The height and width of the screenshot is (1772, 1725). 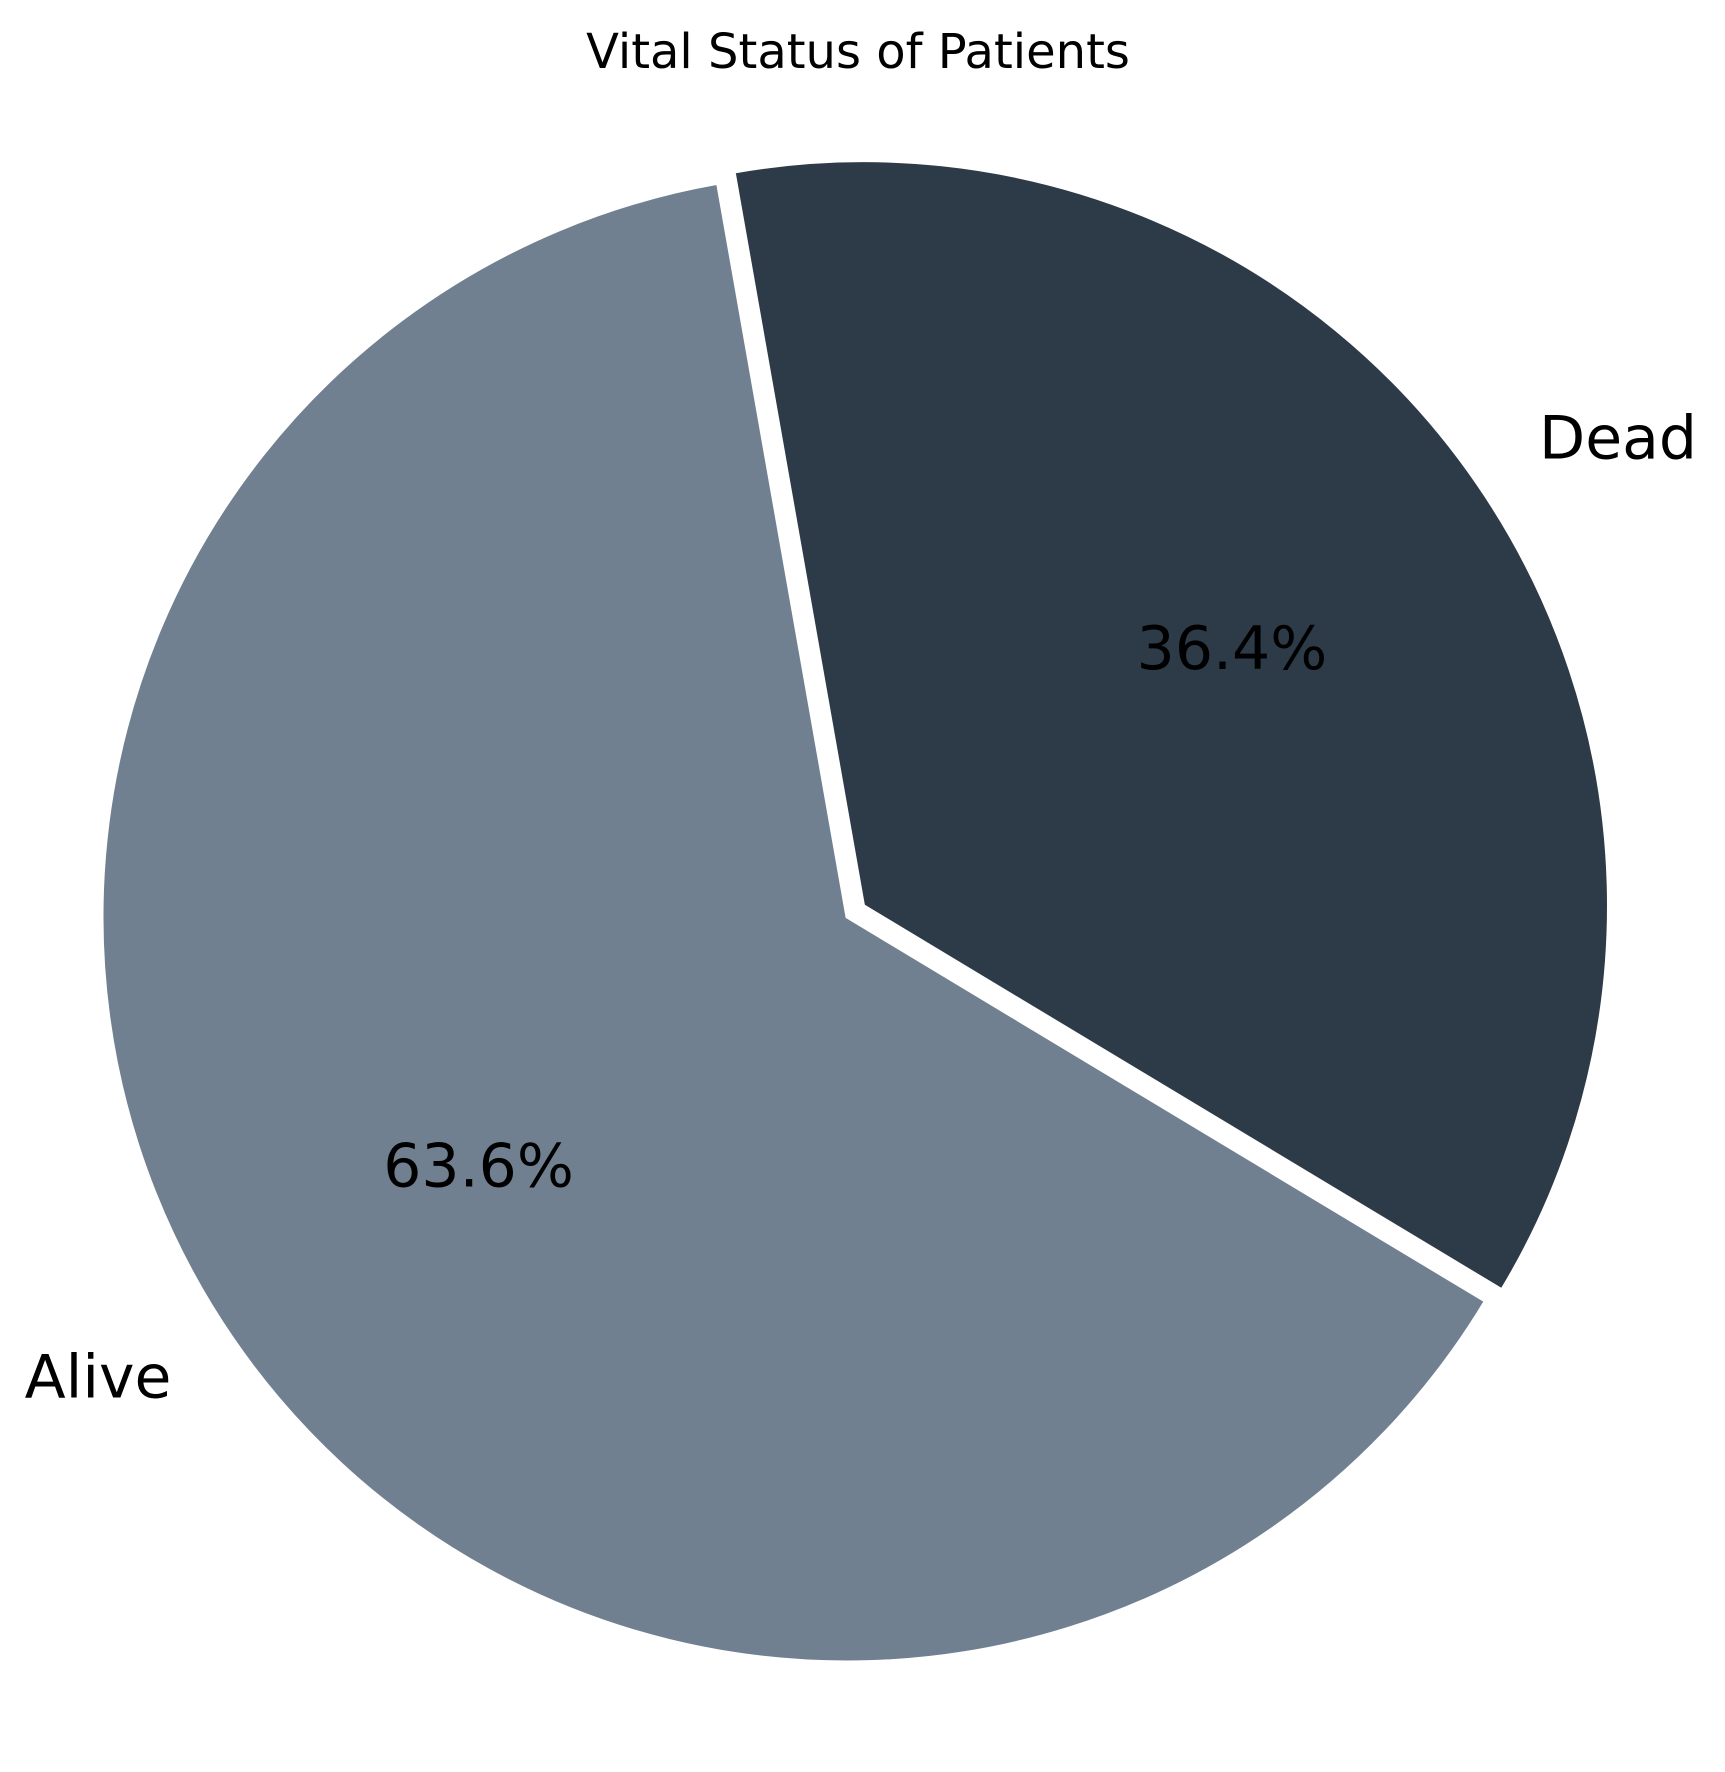 What do you see at coordinates (98, 1378) in the screenshot?
I see `slice-label-alive: Alive` at bounding box center [98, 1378].